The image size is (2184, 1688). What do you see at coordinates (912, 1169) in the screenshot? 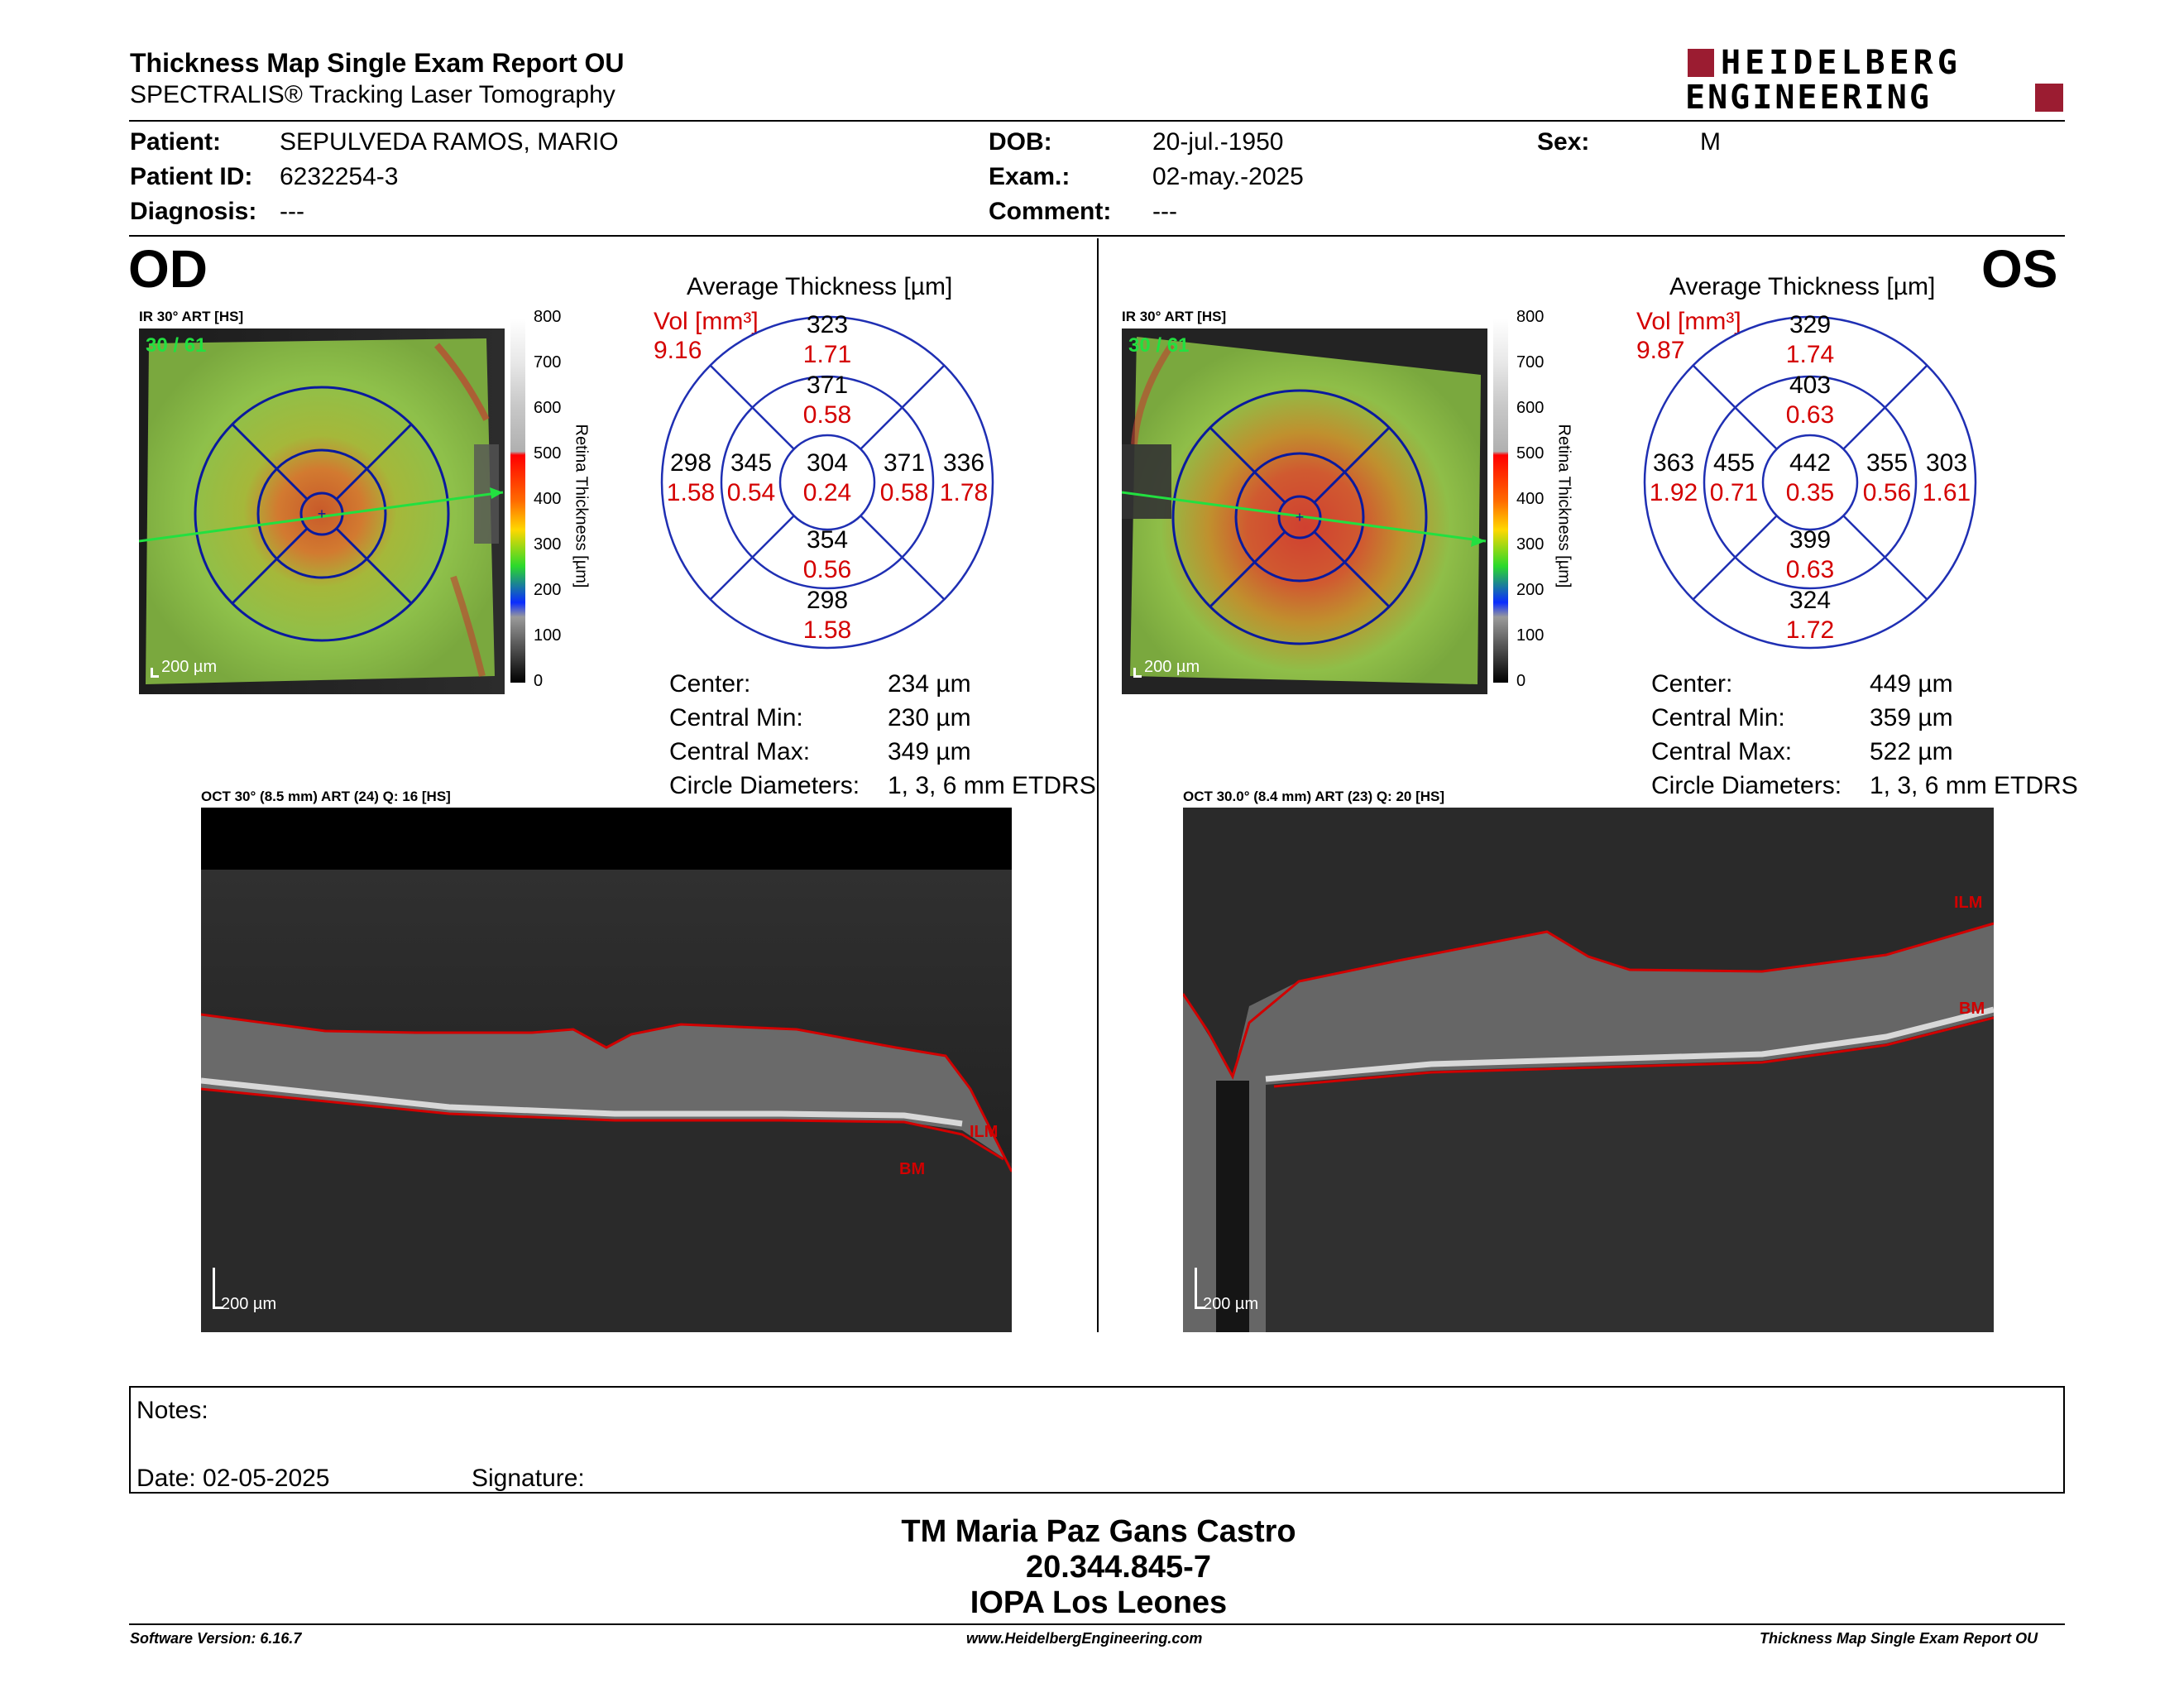
I see `od-bm-label: BM` at bounding box center [912, 1169].